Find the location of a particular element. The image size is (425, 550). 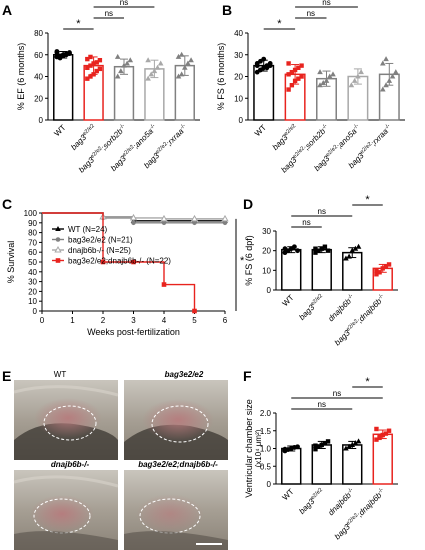

bar-bag3e2-e2 is located at coordinates (321, 269).